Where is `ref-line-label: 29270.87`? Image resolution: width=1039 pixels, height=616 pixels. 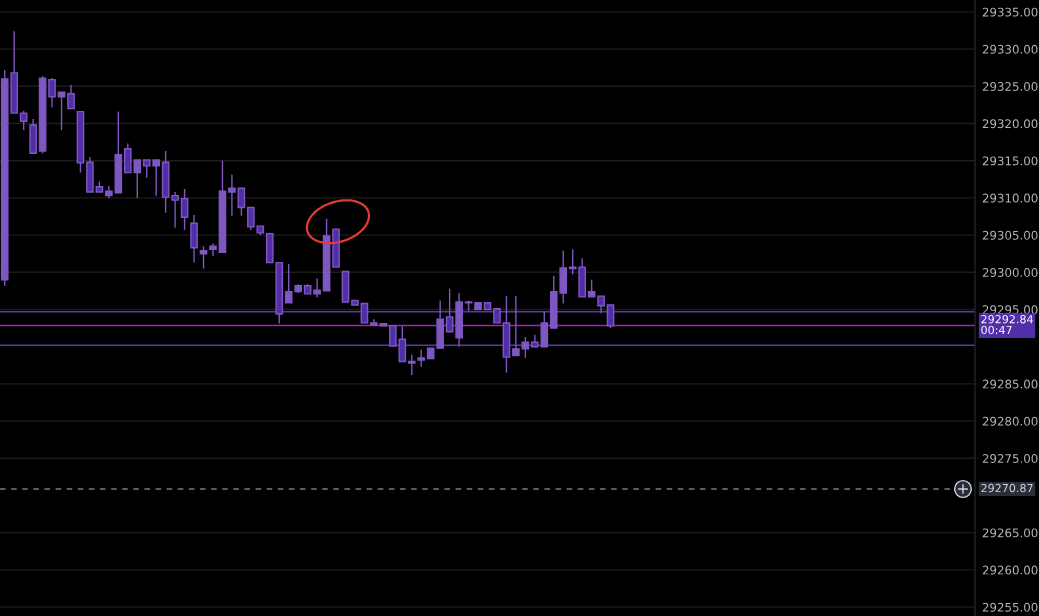 ref-line-label: 29270.87 is located at coordinates (1007, 488).